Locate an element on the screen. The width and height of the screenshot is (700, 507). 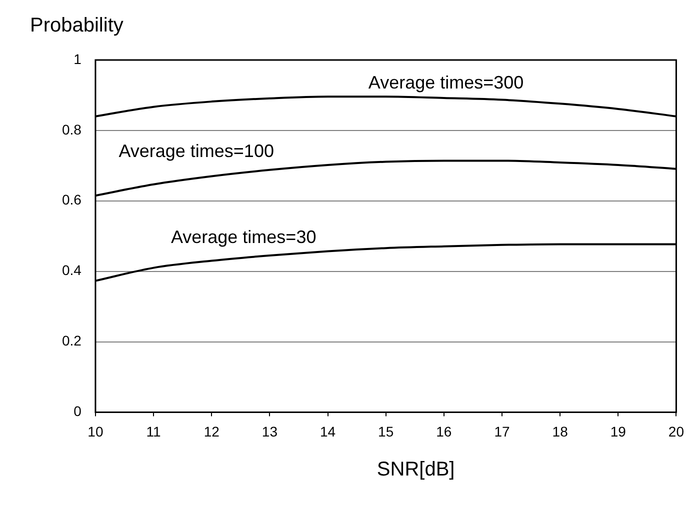
series-label: Average times=300 is located at coordinates (446, 82).